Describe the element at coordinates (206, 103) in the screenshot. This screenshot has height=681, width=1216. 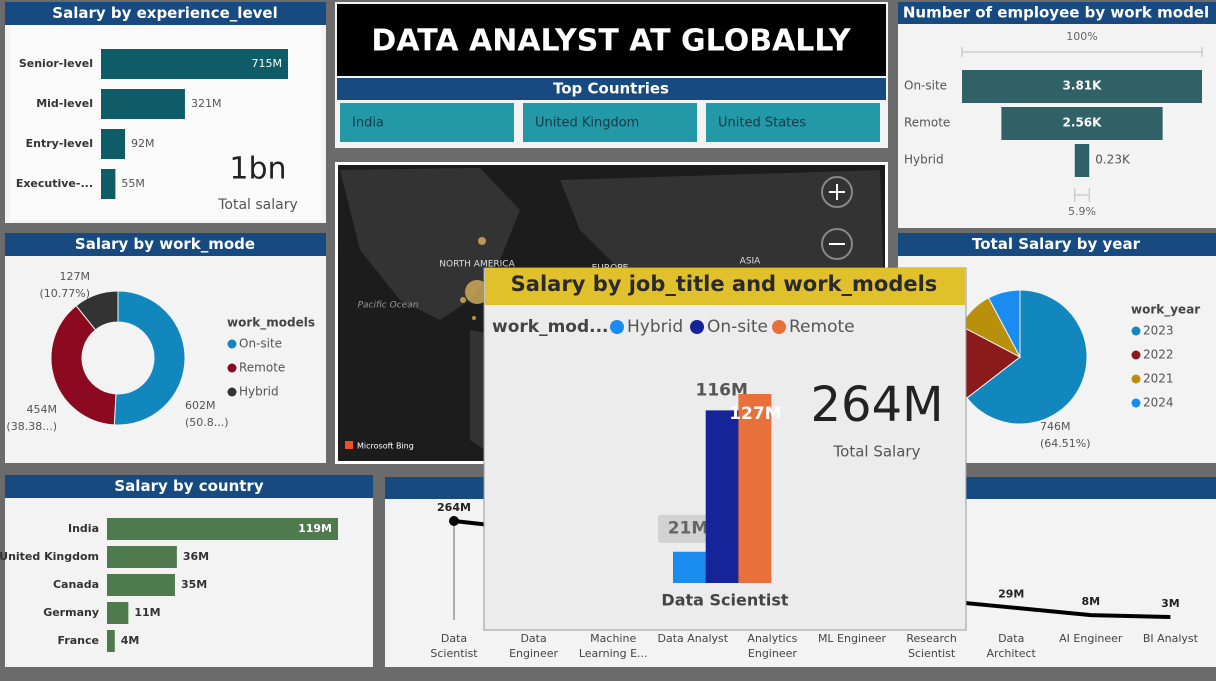
I see `data-label: 321M` at that location.